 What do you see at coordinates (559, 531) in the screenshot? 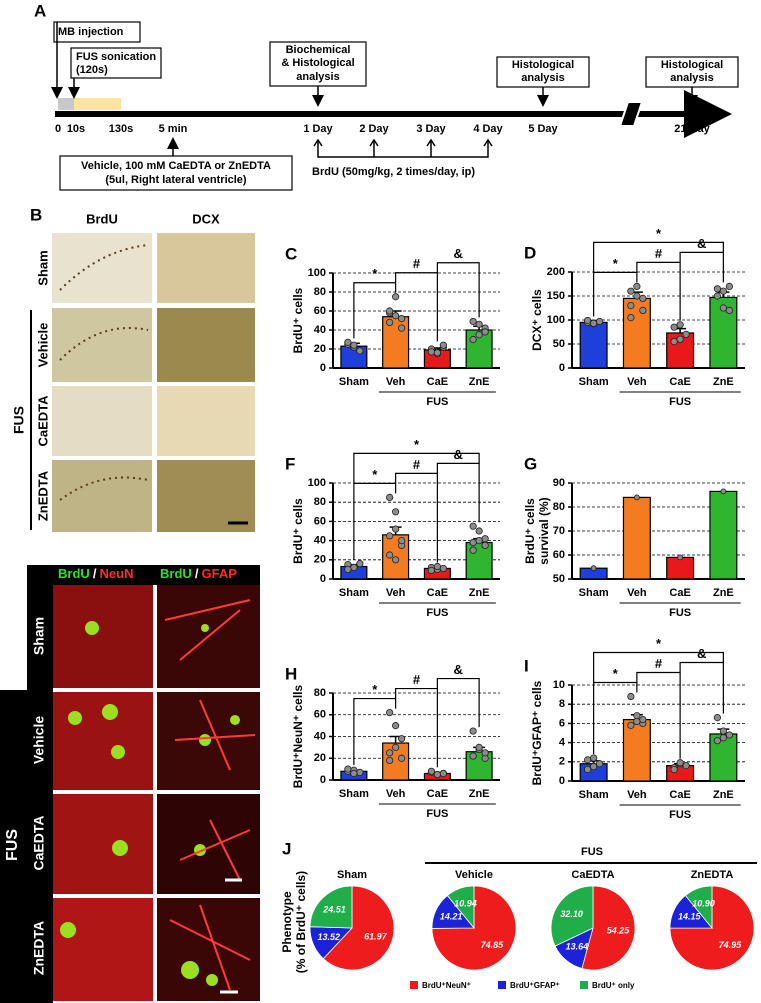
I see `y-tick-label: 70` at bounding box center [559, 531].